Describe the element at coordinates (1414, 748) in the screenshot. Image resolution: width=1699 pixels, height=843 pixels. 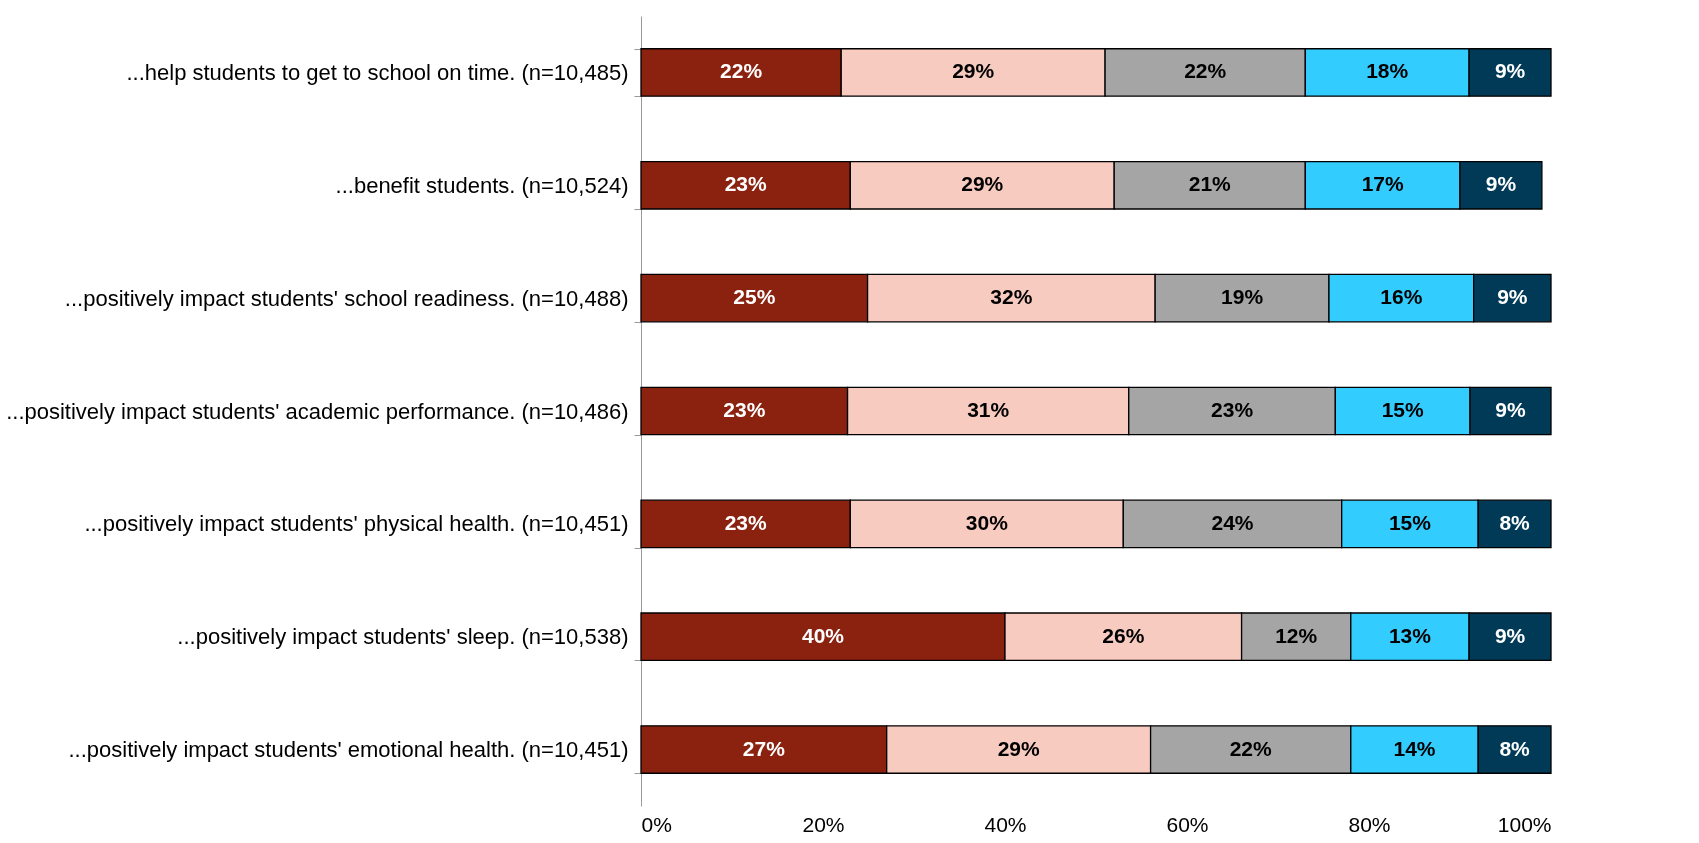
I see `data-label: 14%` at that location.